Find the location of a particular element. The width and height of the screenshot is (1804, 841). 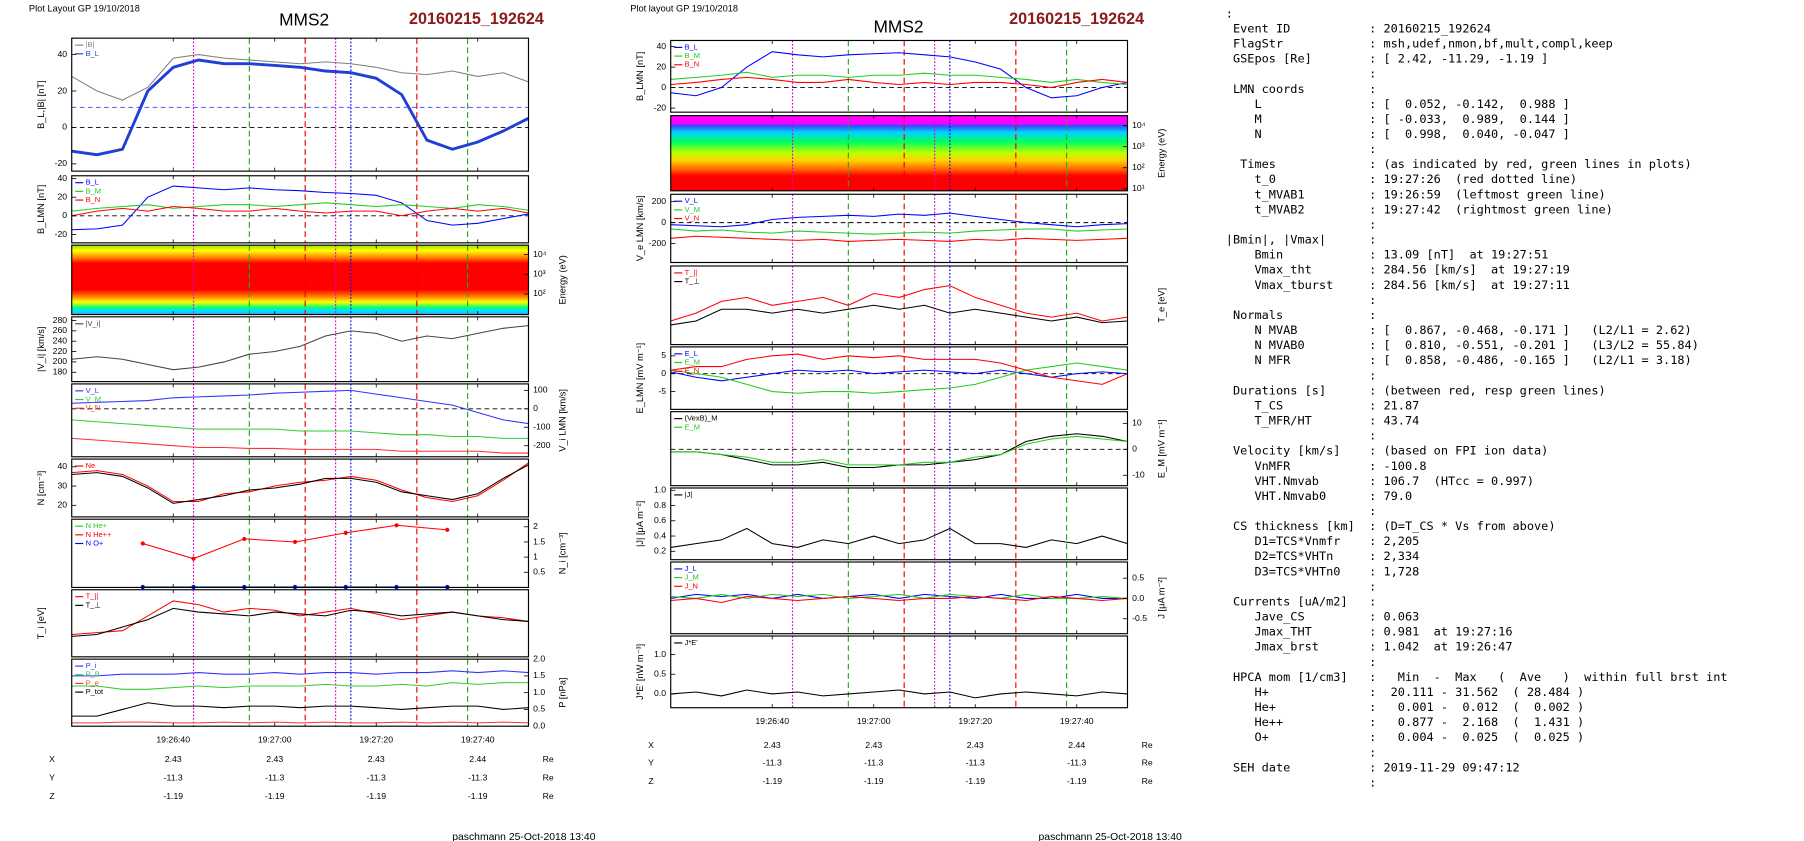

y-axis-label: E_LMN [mV m⁻¹] is located at coordinates (640, 378).